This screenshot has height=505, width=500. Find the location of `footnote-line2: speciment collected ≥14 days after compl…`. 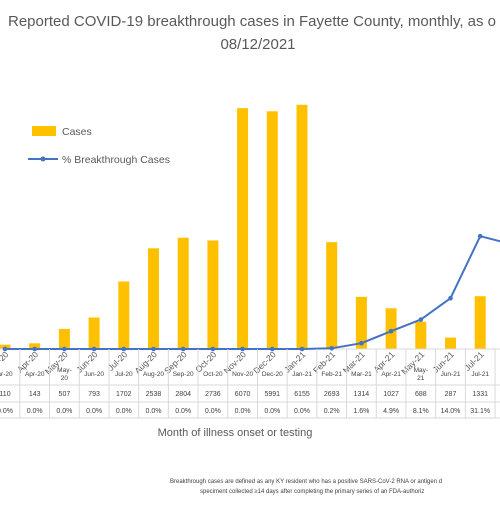

footnote-line2: speciment collected ≥14 days after compl… is located at coordinates (312, 492).